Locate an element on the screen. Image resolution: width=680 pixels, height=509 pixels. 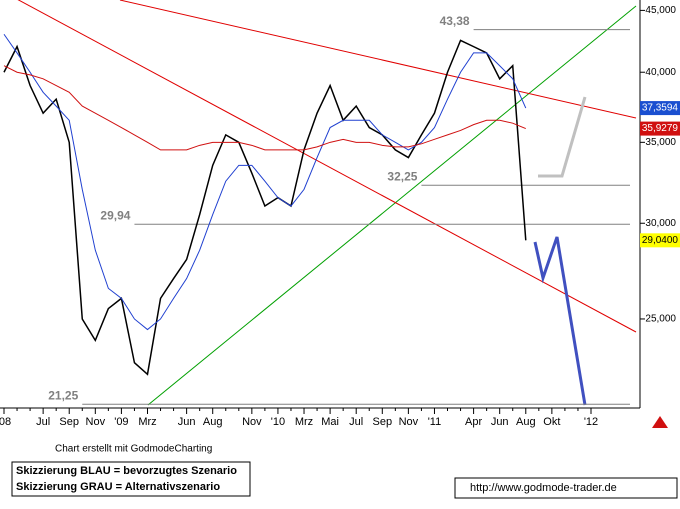
x-tick-label: '08 is located at coordinates (5, 422).